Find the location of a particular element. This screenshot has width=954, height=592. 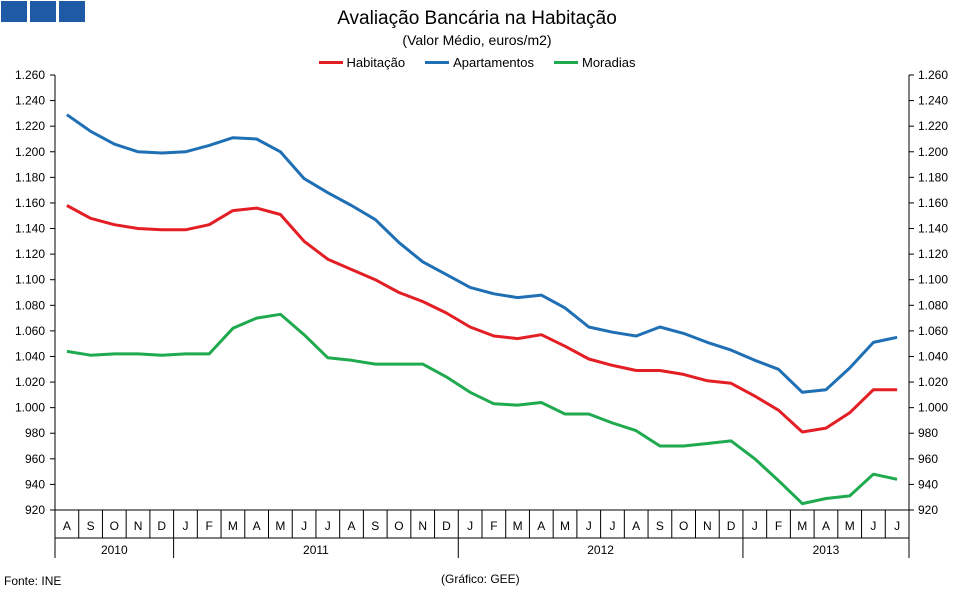

y-tick-label-left: 1.220 is located at coordinates (30, 126).